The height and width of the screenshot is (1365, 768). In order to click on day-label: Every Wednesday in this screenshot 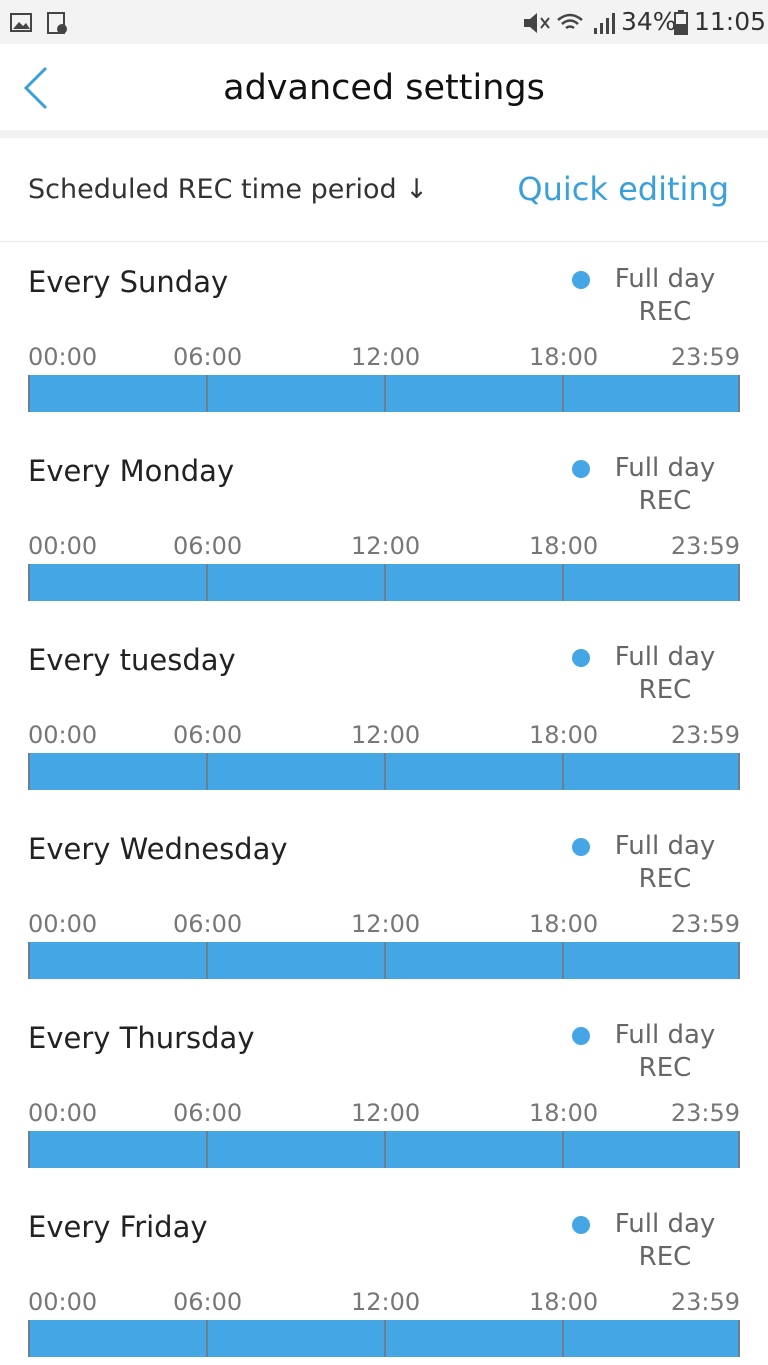, I will do `click(158, 849)`.